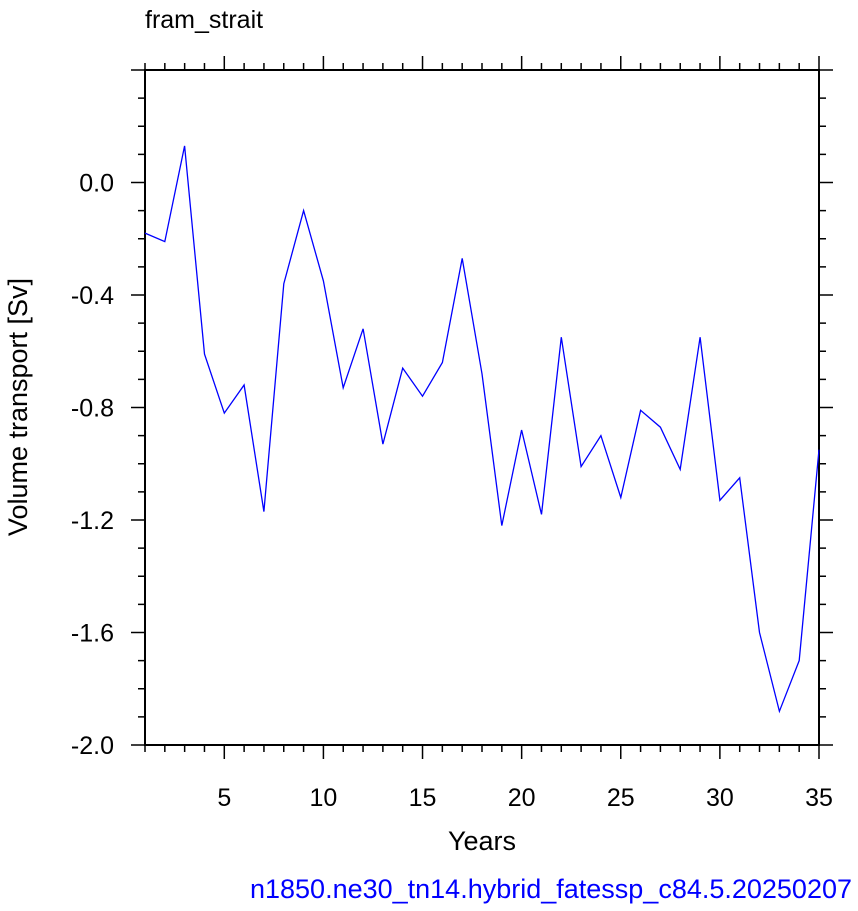  I want to click on y-axis-label: Volume transport [Sv], so click(18, 407).